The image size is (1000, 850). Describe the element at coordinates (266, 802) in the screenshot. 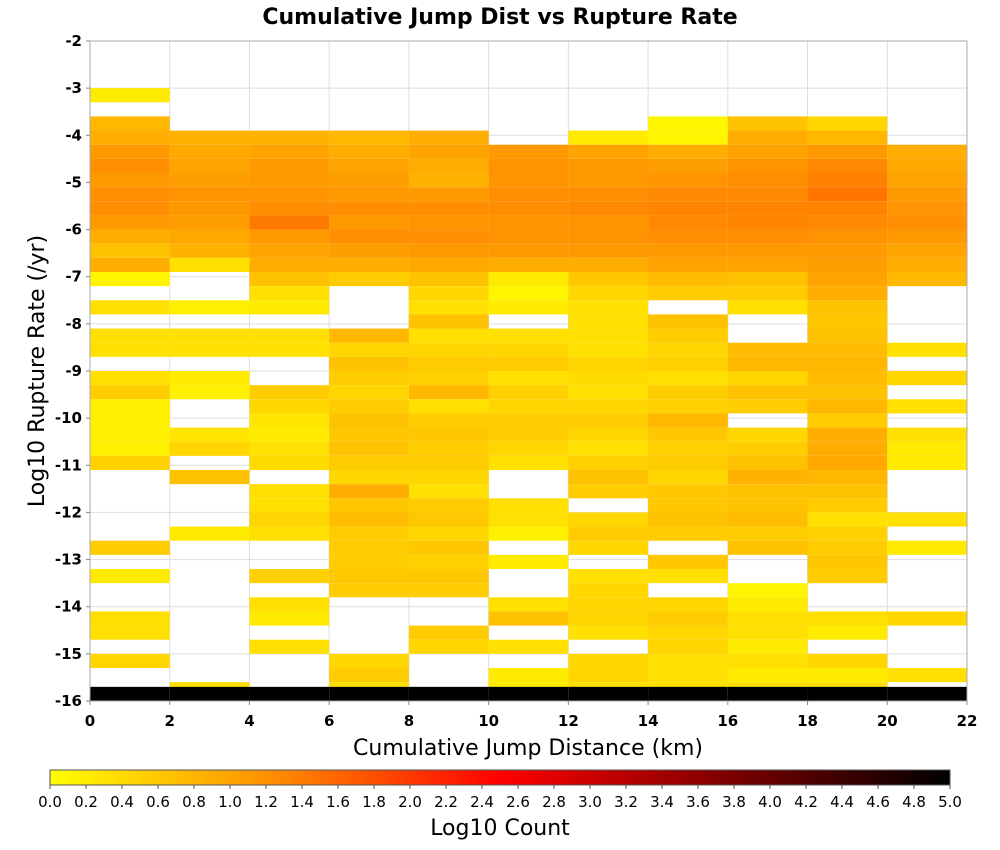

I see `colorbar-tick-label: 1.2` at that location.